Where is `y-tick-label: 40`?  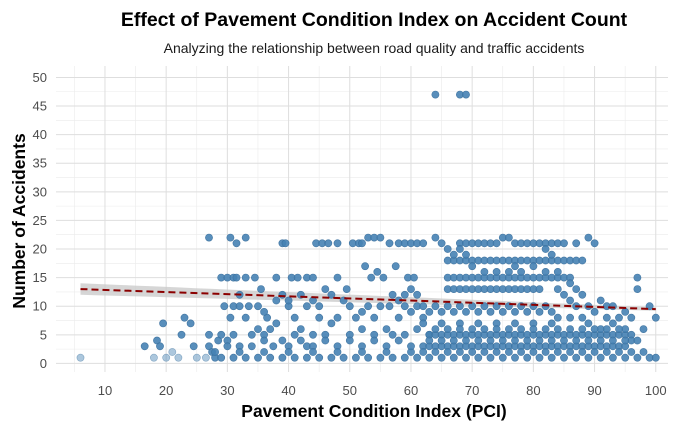 y-tick-label: 40 is located at coordinates (40, 134).